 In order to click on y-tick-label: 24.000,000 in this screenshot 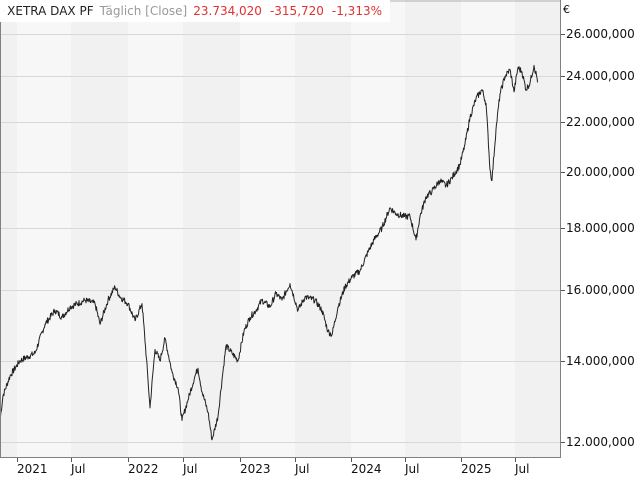, I will do `click(600, 75)`.